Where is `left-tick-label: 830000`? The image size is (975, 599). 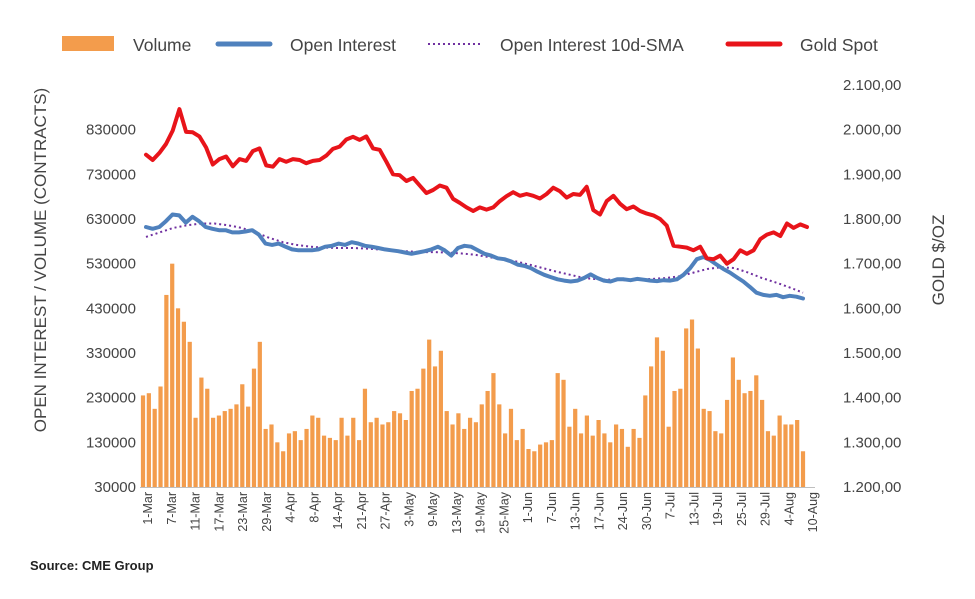
left-tick-label: 830000 is located at coordinates (111, 130).